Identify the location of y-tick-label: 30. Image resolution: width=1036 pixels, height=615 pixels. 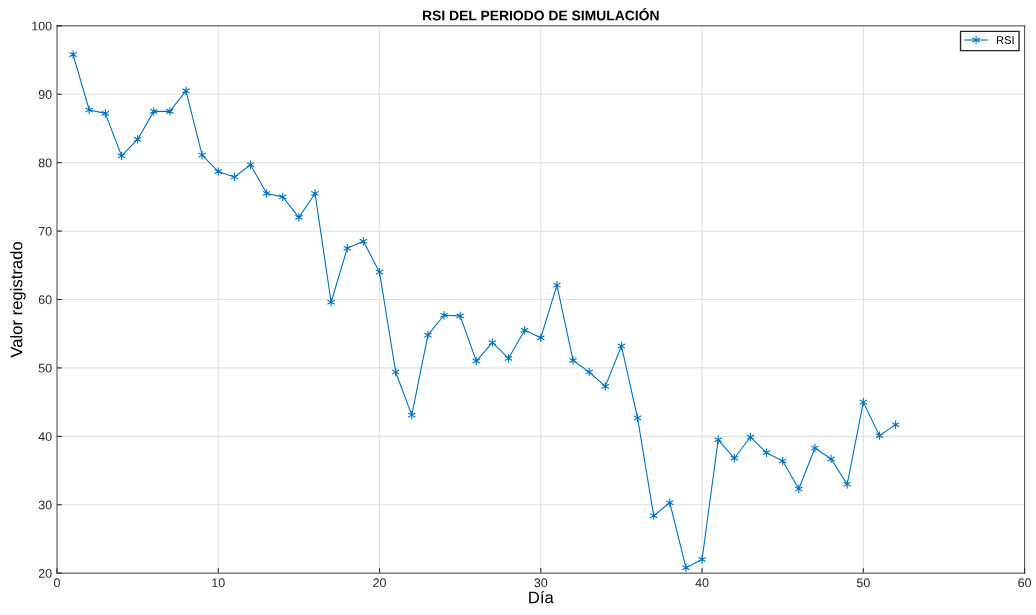
(45, 505).